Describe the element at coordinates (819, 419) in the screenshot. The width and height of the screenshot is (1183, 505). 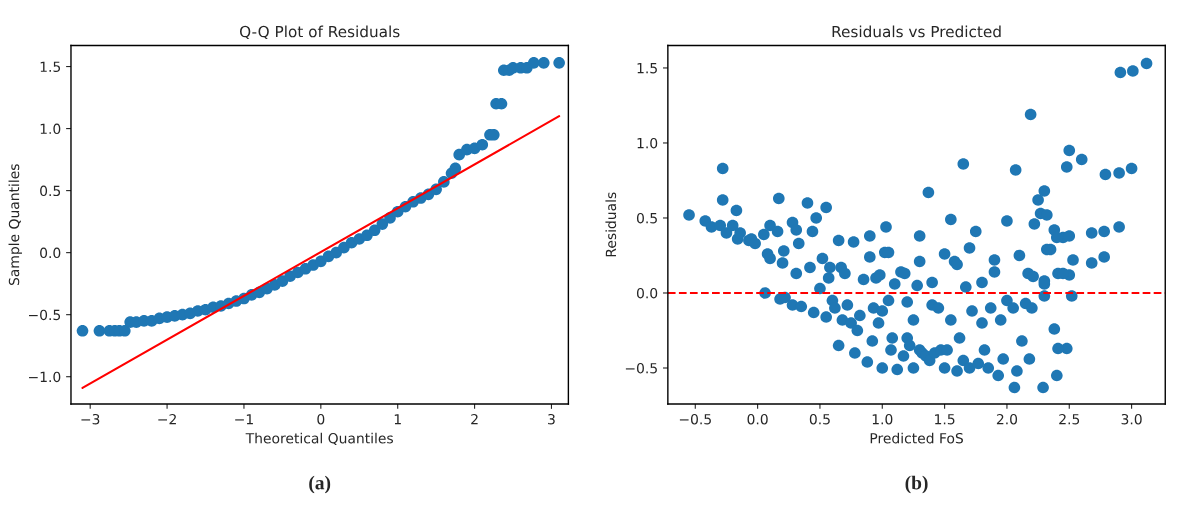
I see `x-tick-label: 0.5` at that location.